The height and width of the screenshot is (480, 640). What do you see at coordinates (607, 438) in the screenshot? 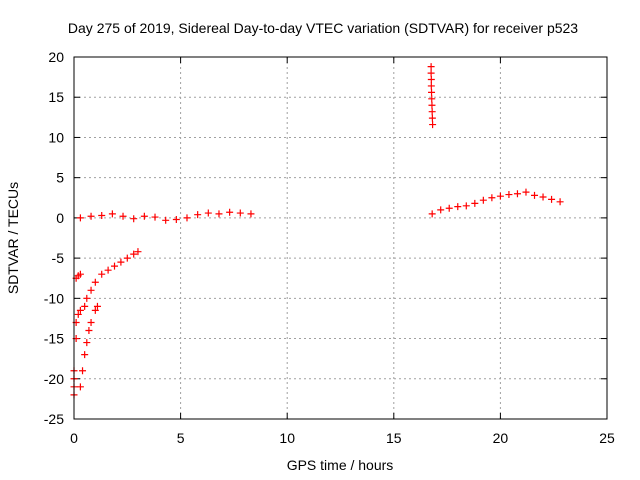
I see `x-tick-label: 25` at bounding box center [607, 438].